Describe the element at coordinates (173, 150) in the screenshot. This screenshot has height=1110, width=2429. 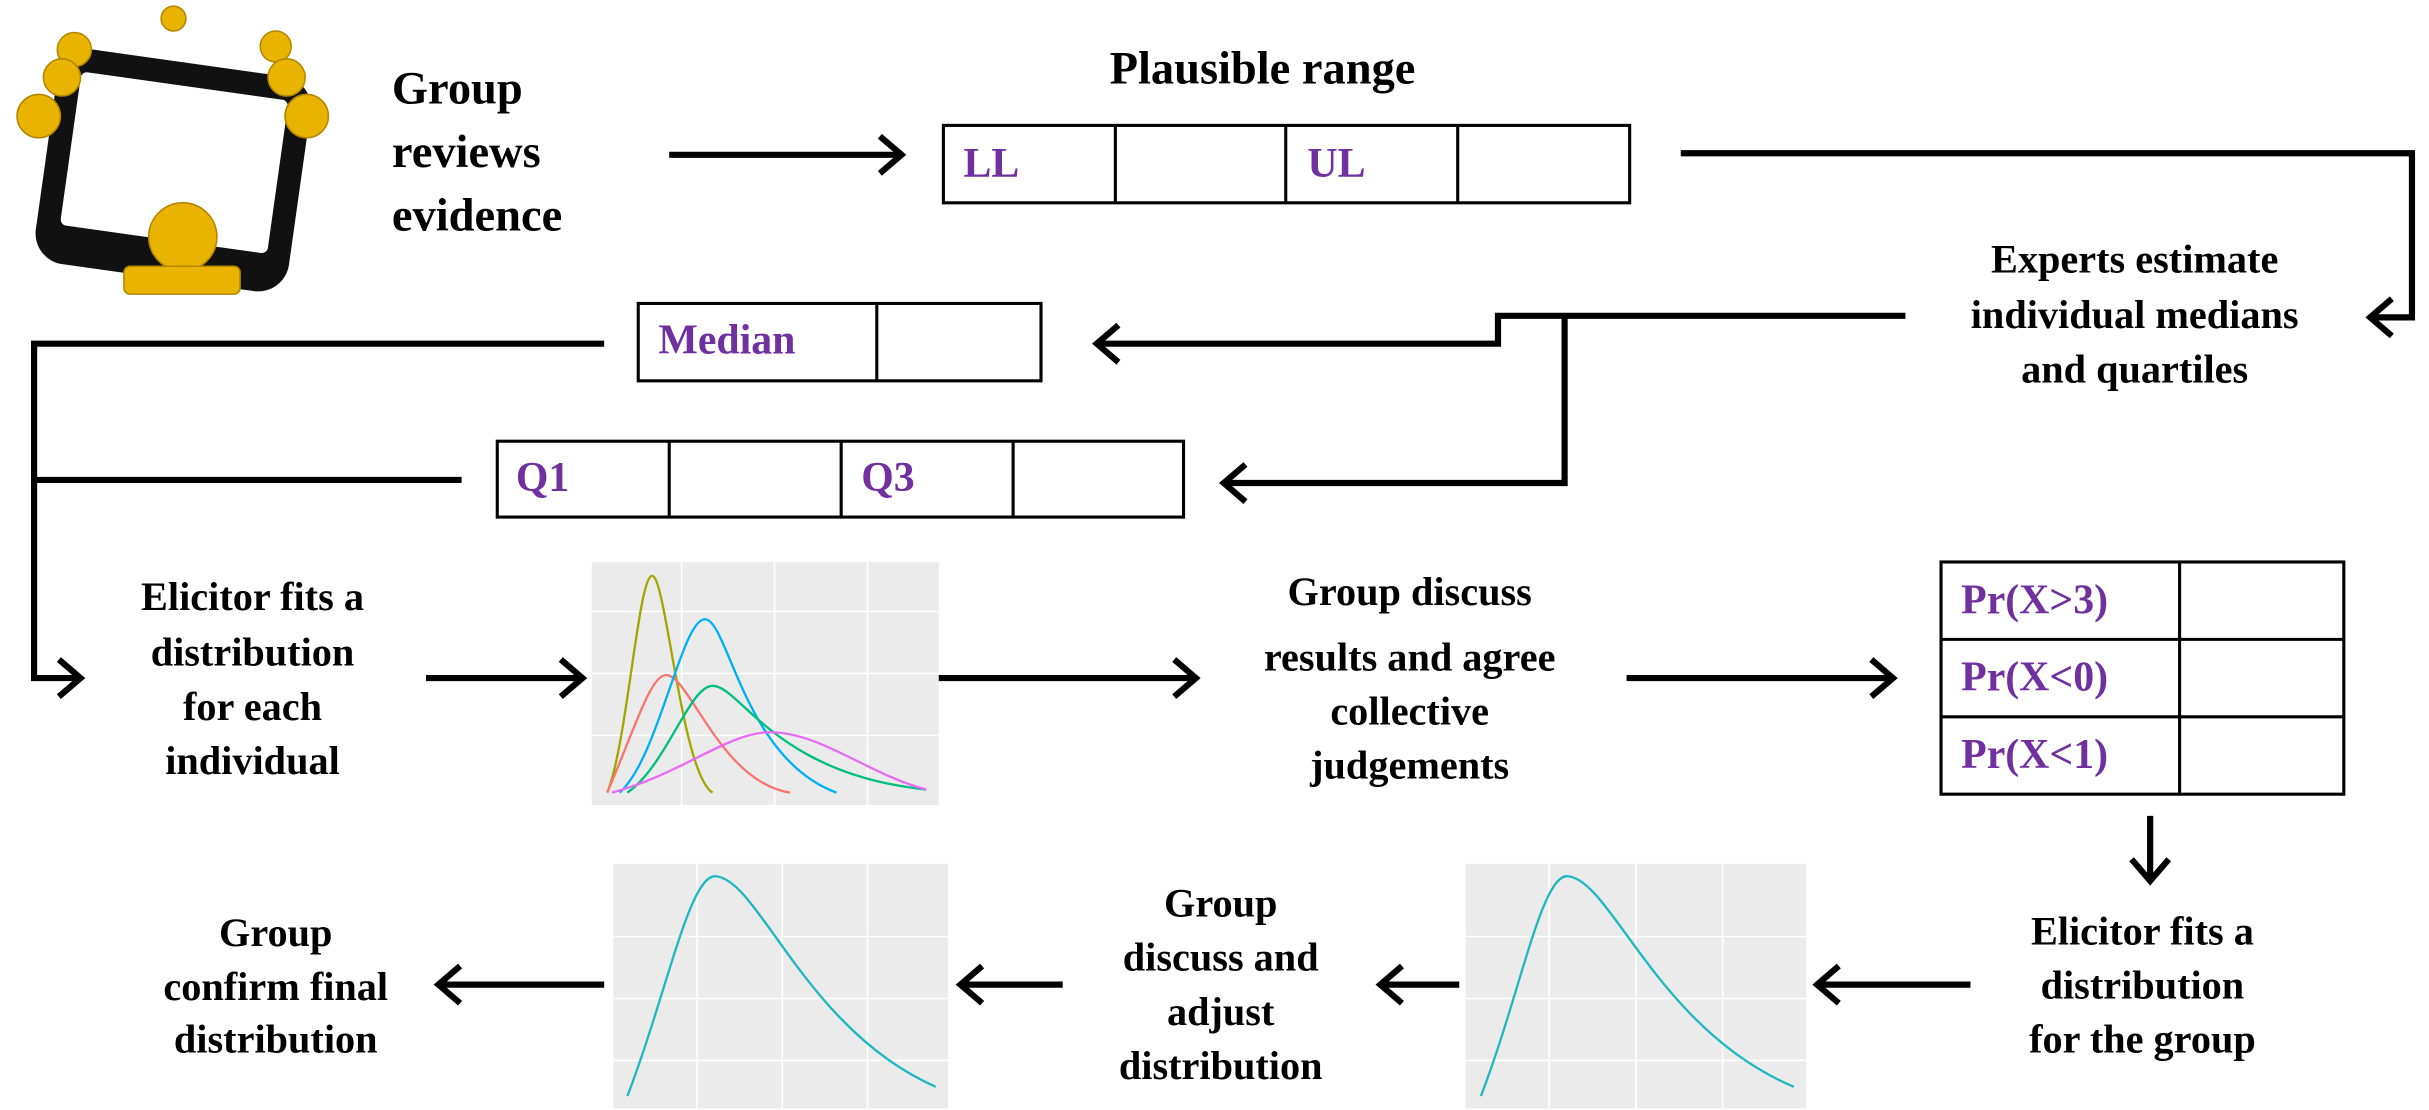
I see `group-icon` at that location.